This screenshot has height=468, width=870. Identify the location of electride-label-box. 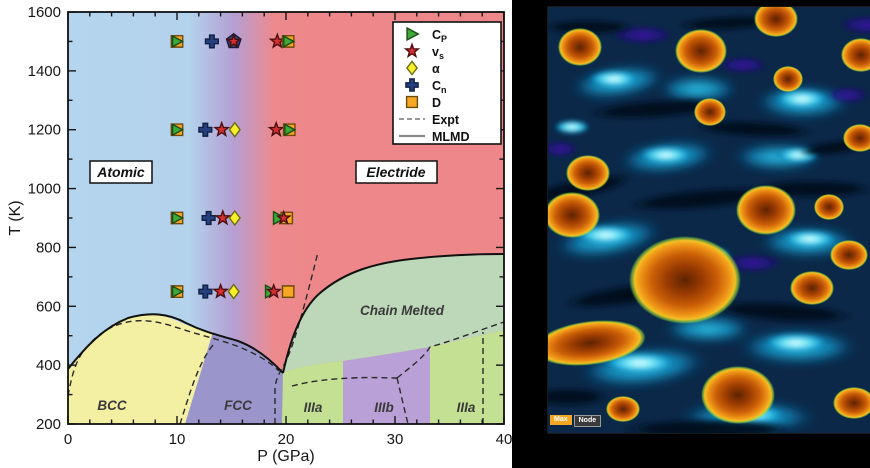
(396, 172).